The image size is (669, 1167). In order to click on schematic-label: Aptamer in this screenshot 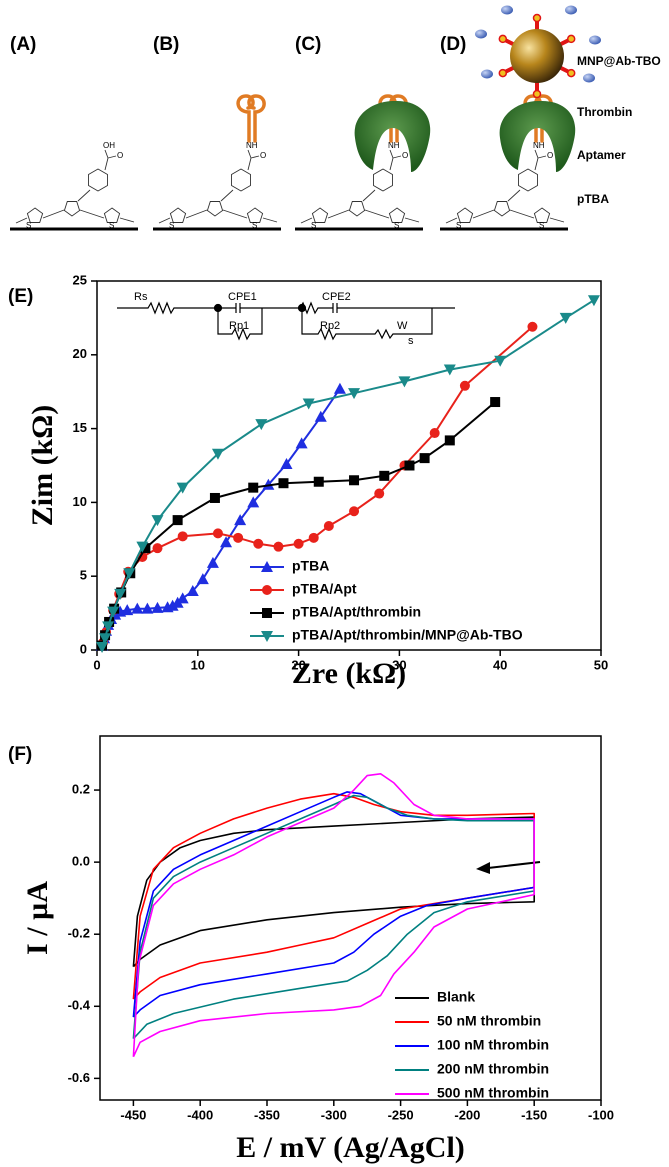, I will do `click(601, 155)`.